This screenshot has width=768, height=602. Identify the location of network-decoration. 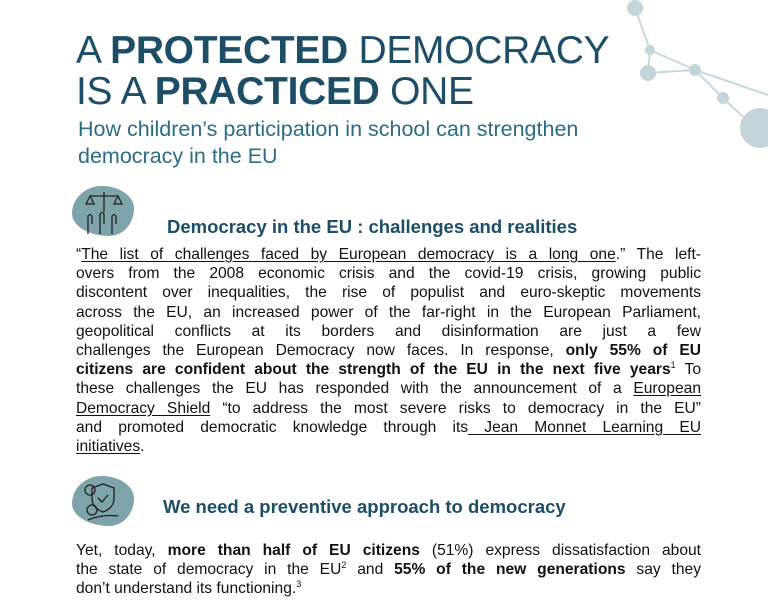
(697, 74).